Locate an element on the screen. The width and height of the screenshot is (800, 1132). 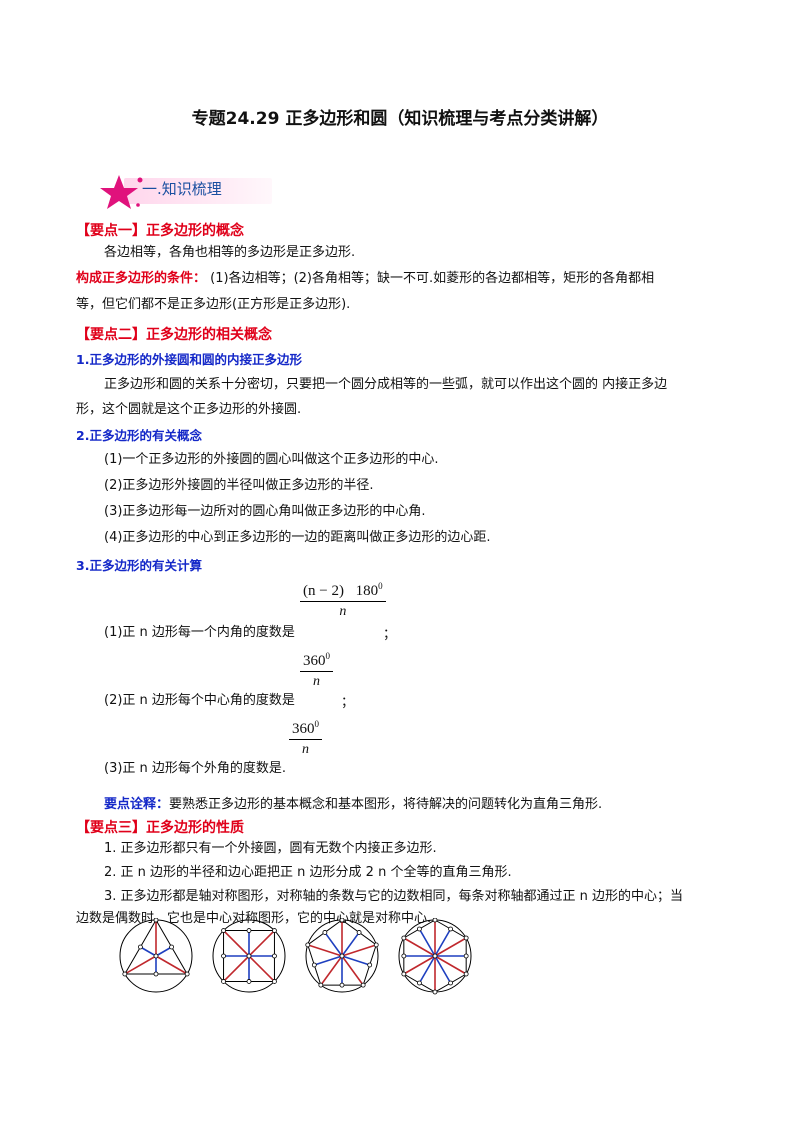
sub1-text-2: 形，这个圆就是这个正多边形的外接圆. is located at coordinates (189, 409).